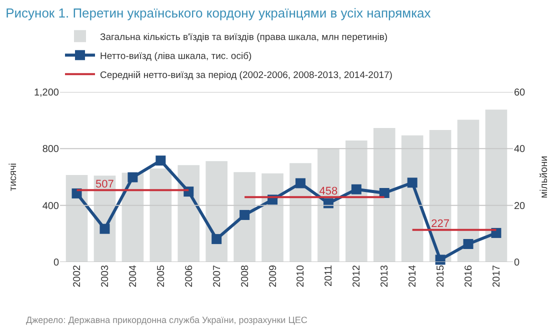 Image resolution: width=560 pixels, height=332 pixels. What do you see at coordinates (520, 93) in the screenshot?
I see `y2-tick-label: 60` at bounding box center [520, 93].